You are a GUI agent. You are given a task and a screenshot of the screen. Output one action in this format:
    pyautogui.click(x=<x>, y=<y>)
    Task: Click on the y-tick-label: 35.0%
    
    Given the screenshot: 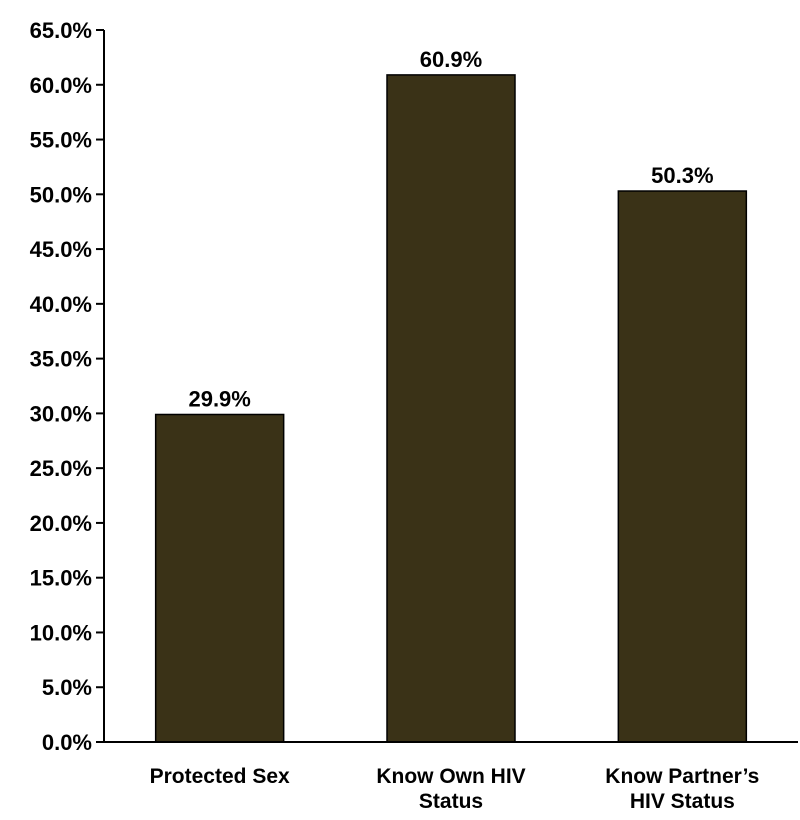 What is the action you would take?
    pyautogui.click(x=61, y=359)
    